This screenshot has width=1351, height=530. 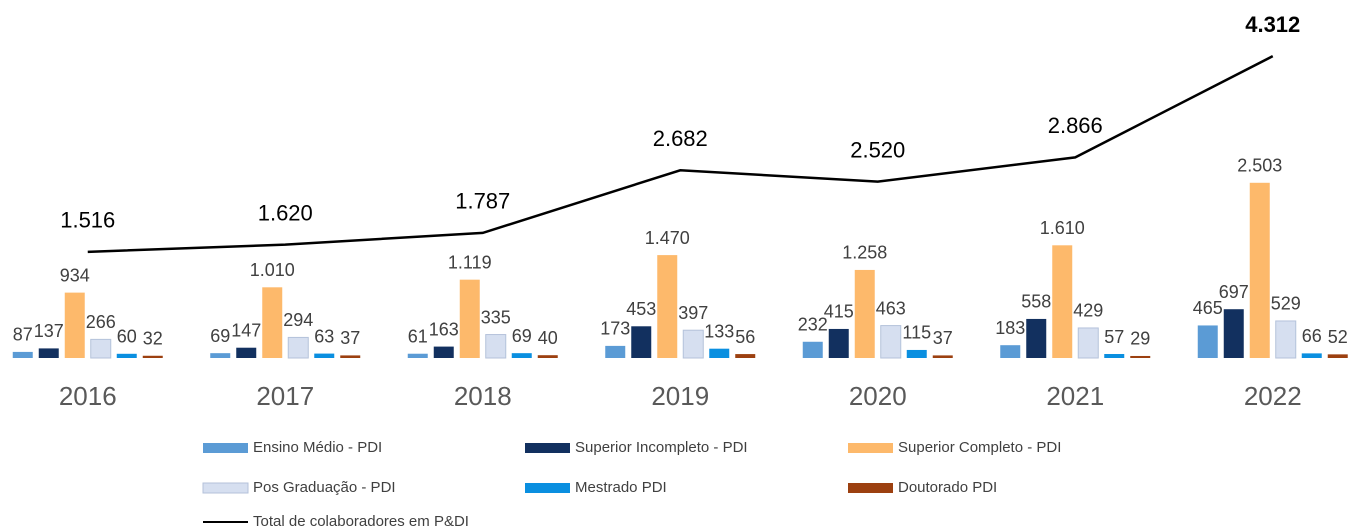 I want to click on data-label: 697, so click(x=1234, y=292).